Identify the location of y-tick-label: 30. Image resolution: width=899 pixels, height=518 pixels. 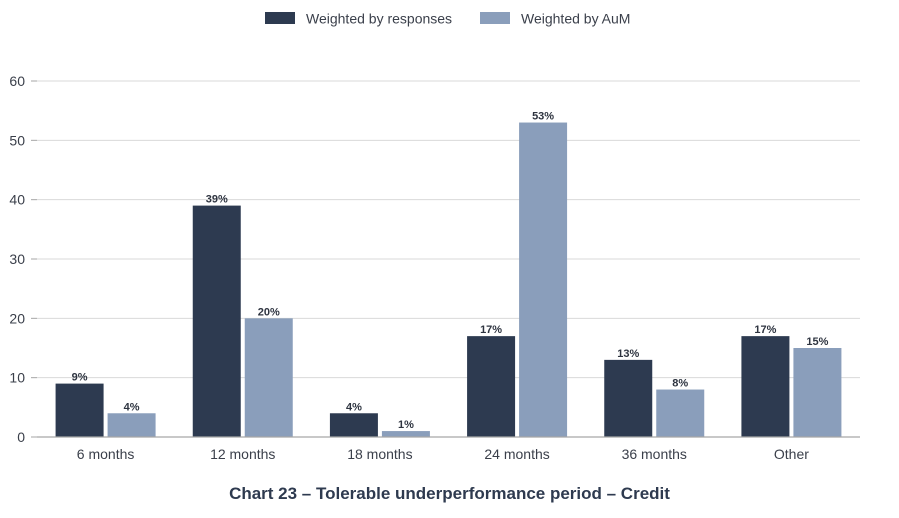
(17, 259).